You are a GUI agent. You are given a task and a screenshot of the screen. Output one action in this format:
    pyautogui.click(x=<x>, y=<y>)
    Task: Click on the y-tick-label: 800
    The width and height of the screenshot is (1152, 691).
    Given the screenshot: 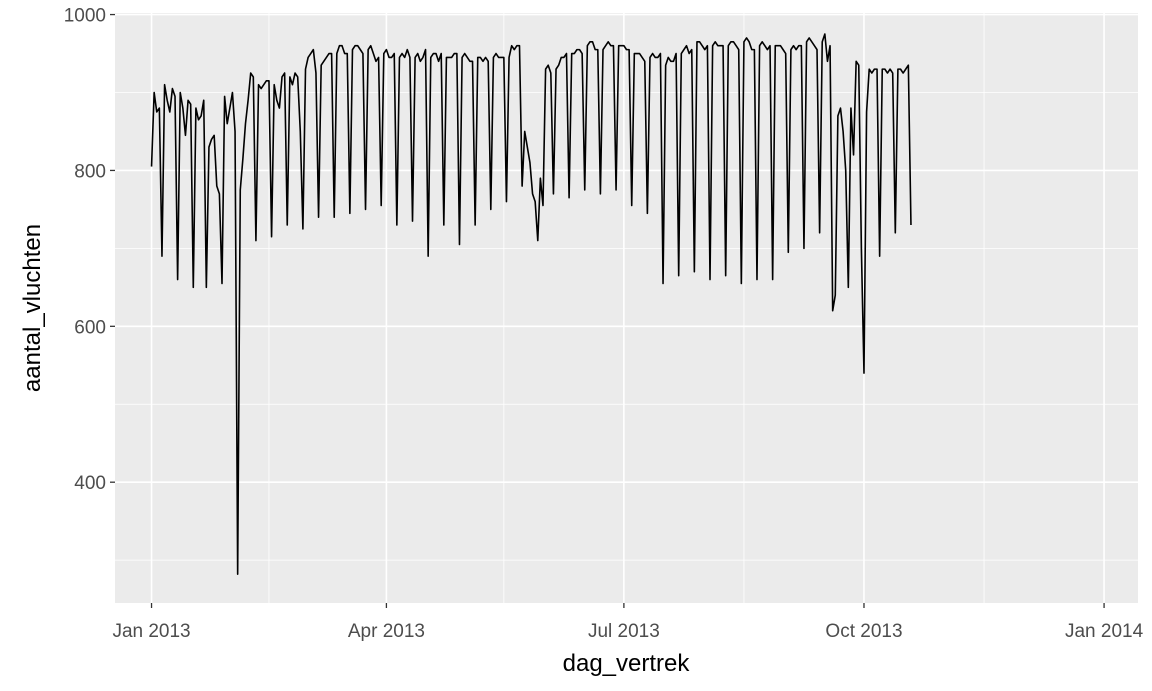 What is the action you would take?
    pyautogui.click(x=90, y=171)
    